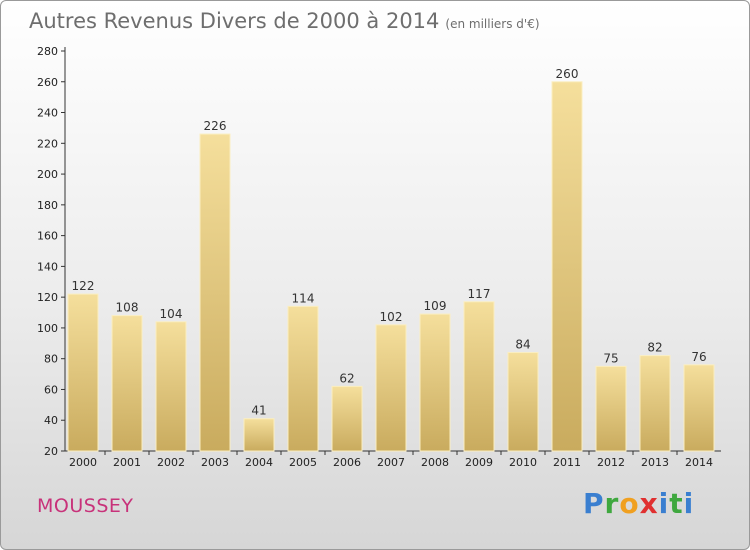 The width and height of the screenshot is (750, 550). What do you see at coordinates (47, 205) in the screenshot?
I see `y-tick-label: 180` at bounding box center [47, 205].